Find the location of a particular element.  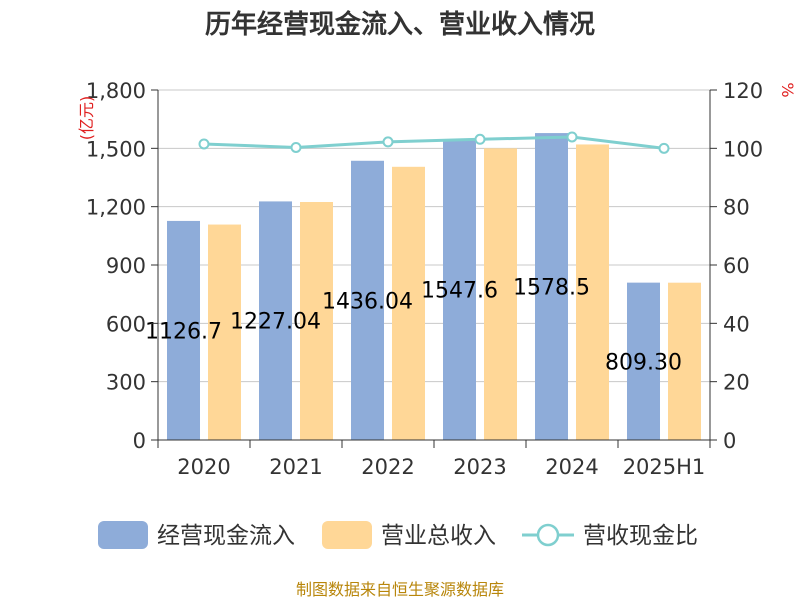

legend-swatch-revenue is located at coordinates (347, 535).